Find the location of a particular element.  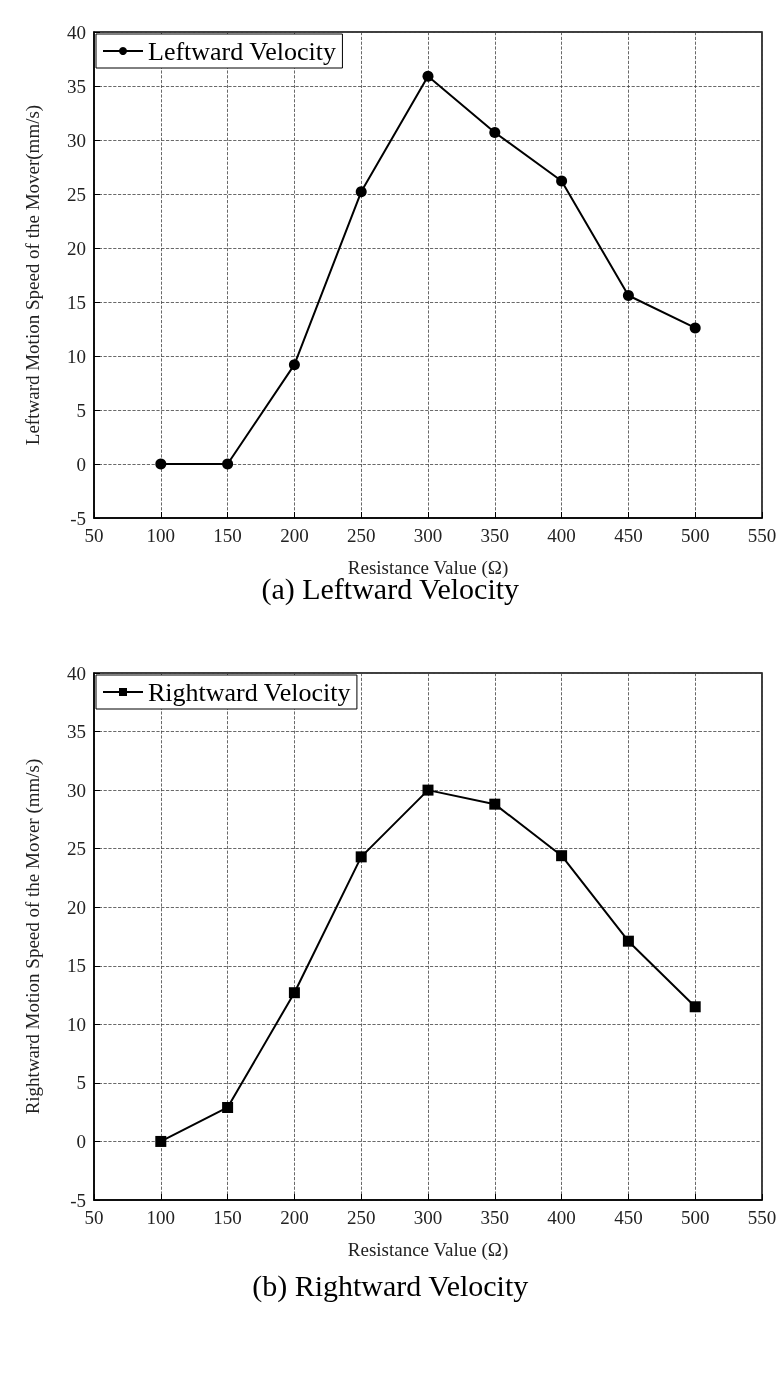

y-axis-title: Rightward Motion Speed of the Mover (mm/s) is located at coordinates (33, 936).